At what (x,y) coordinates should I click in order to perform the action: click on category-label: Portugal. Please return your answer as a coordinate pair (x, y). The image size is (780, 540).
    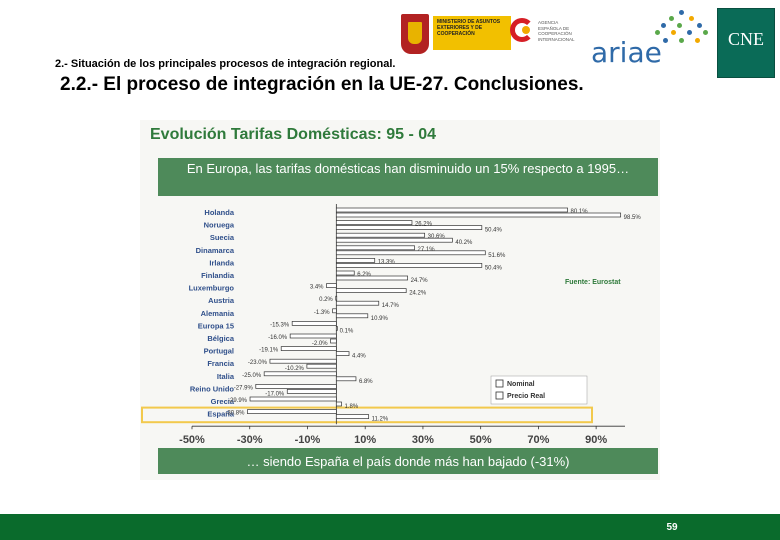
    Looking at the image, I should click on (219, 351).